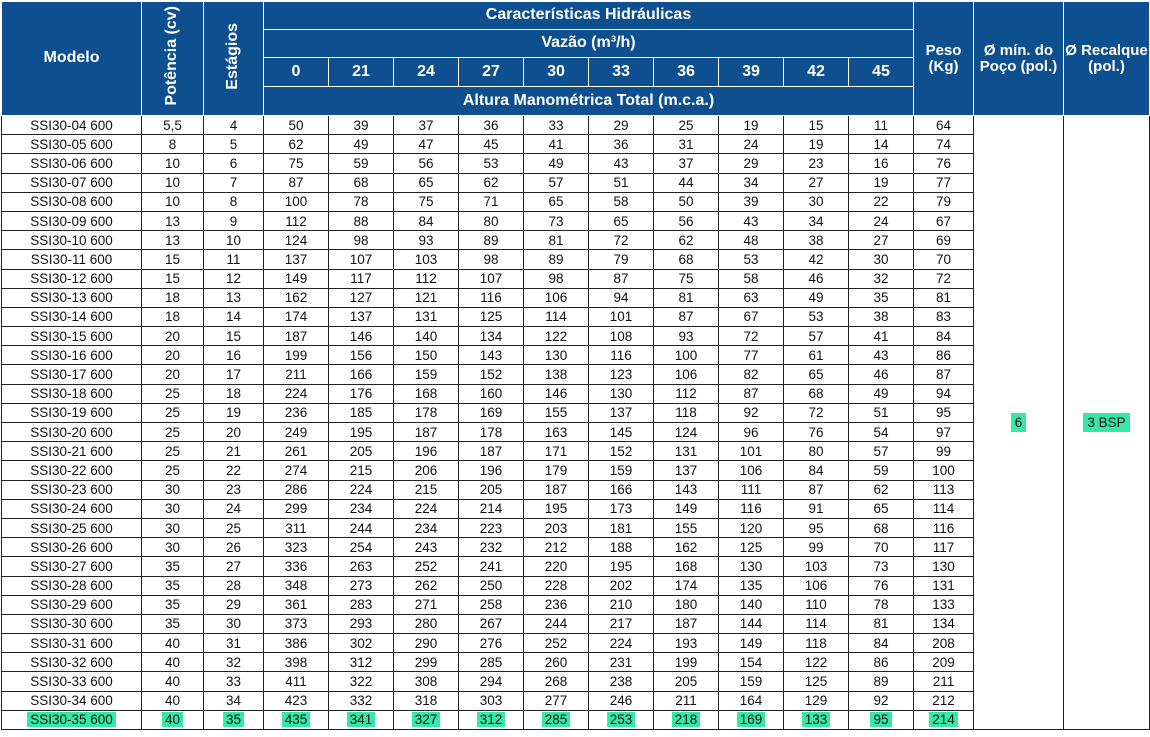  I want to click on cell-text: 211, so click(686, 701).